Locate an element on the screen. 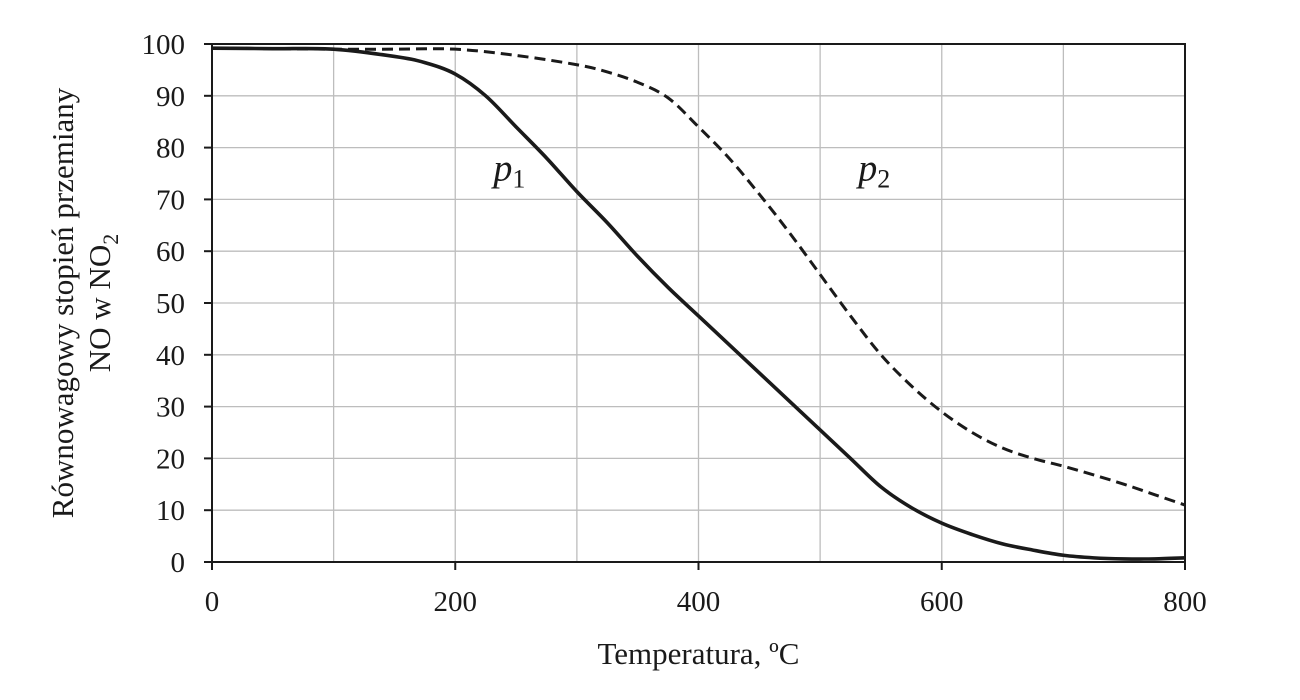  y-axis-title-line-1: Równowagowy stopień przemiany is located at coordinates (62, 302).